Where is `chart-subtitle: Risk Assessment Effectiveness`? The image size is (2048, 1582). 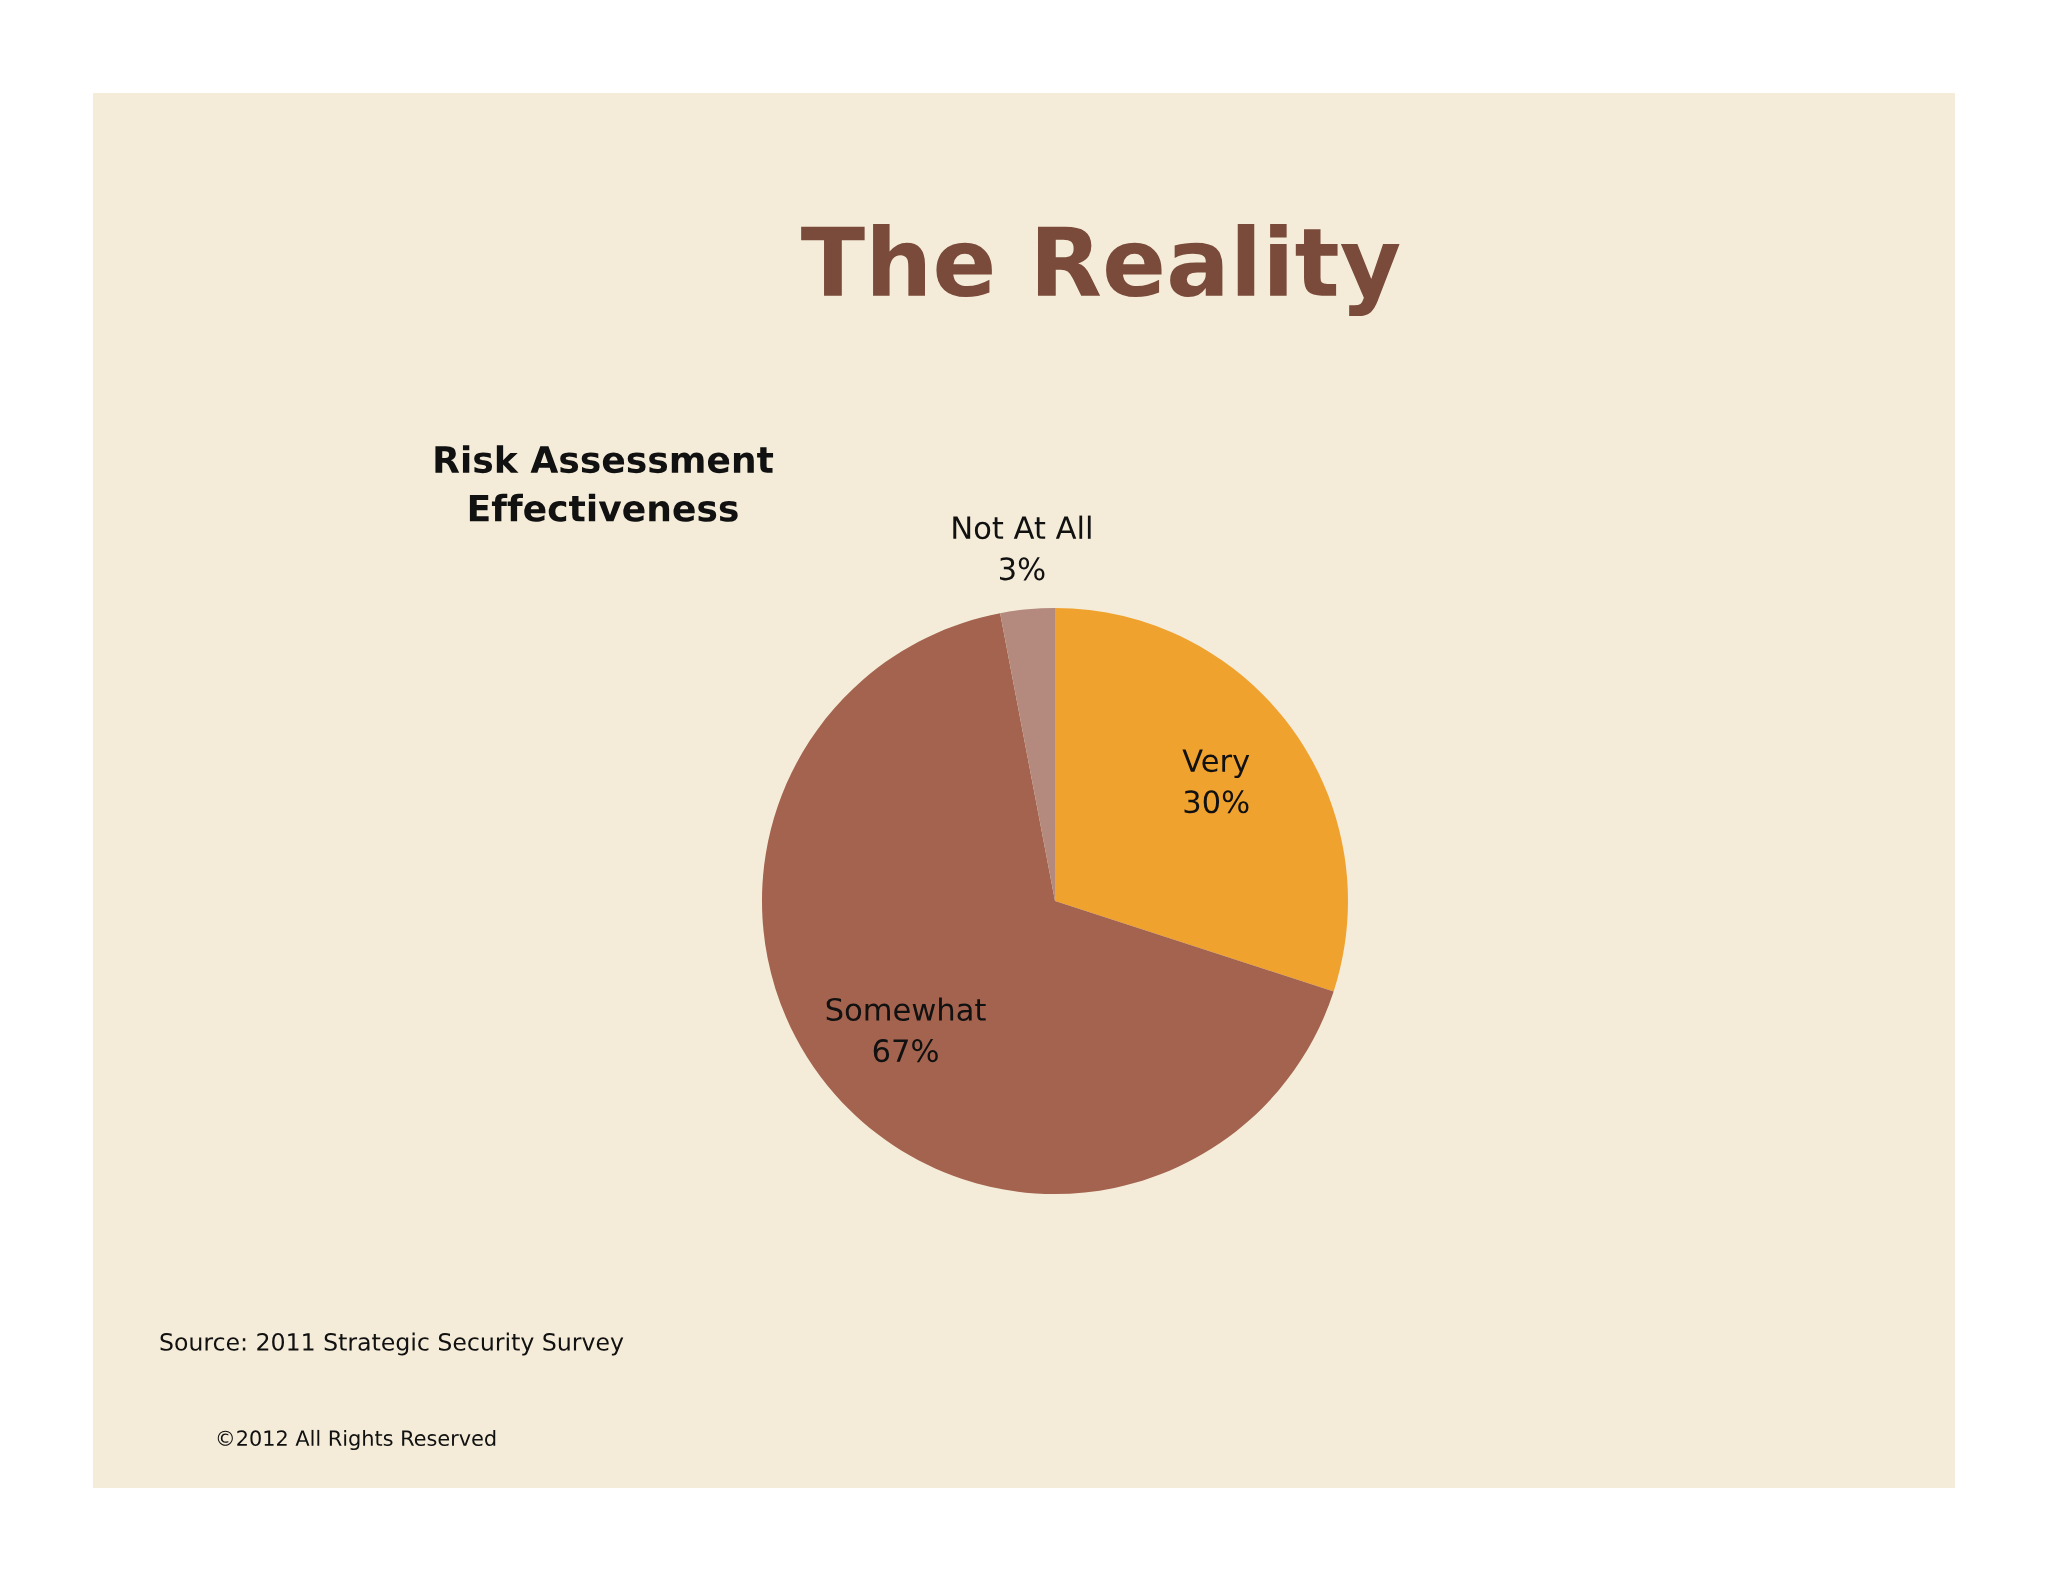 chart-subtitle: Risk Assessment Effectiveness is located at coordinates (604, 483).